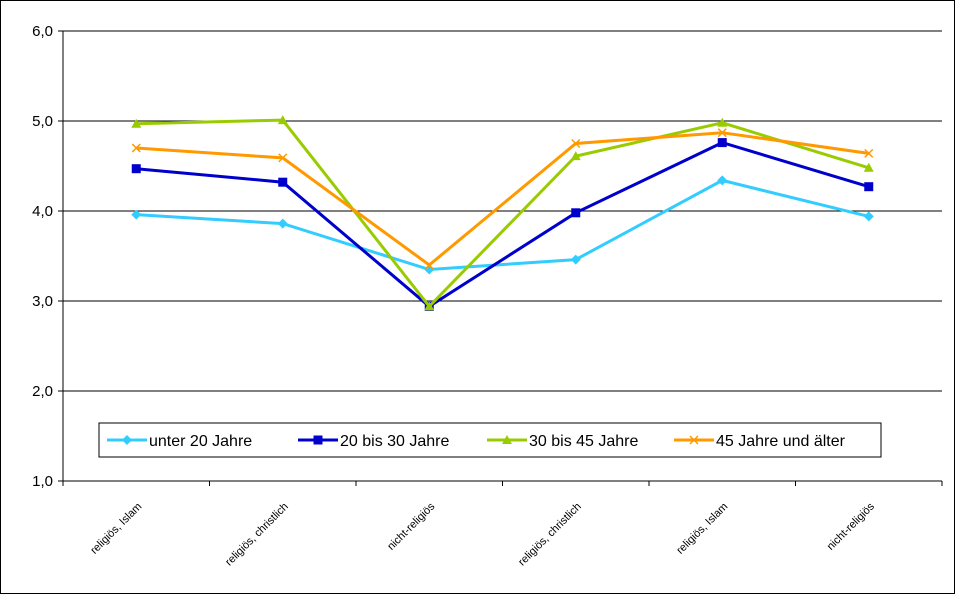  What do you see at coordinates (42, 121) in the screenshot?
I see `y-tick-label: 5,0` at bounding box center [42, 121].